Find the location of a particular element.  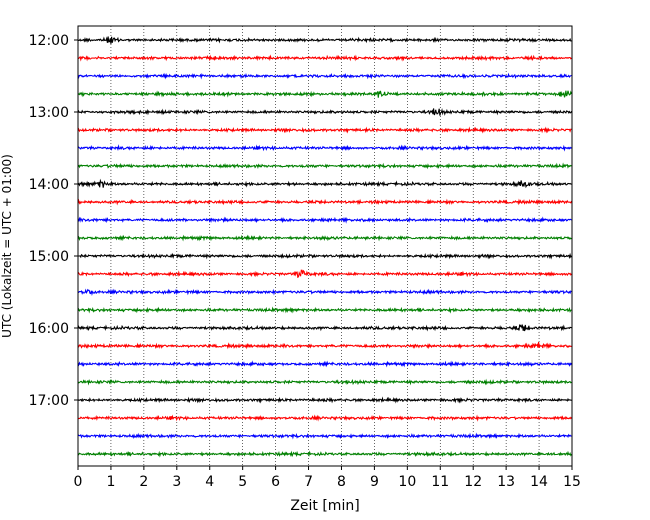

x-tick-label: 3 is located at coordinates (176, 482).